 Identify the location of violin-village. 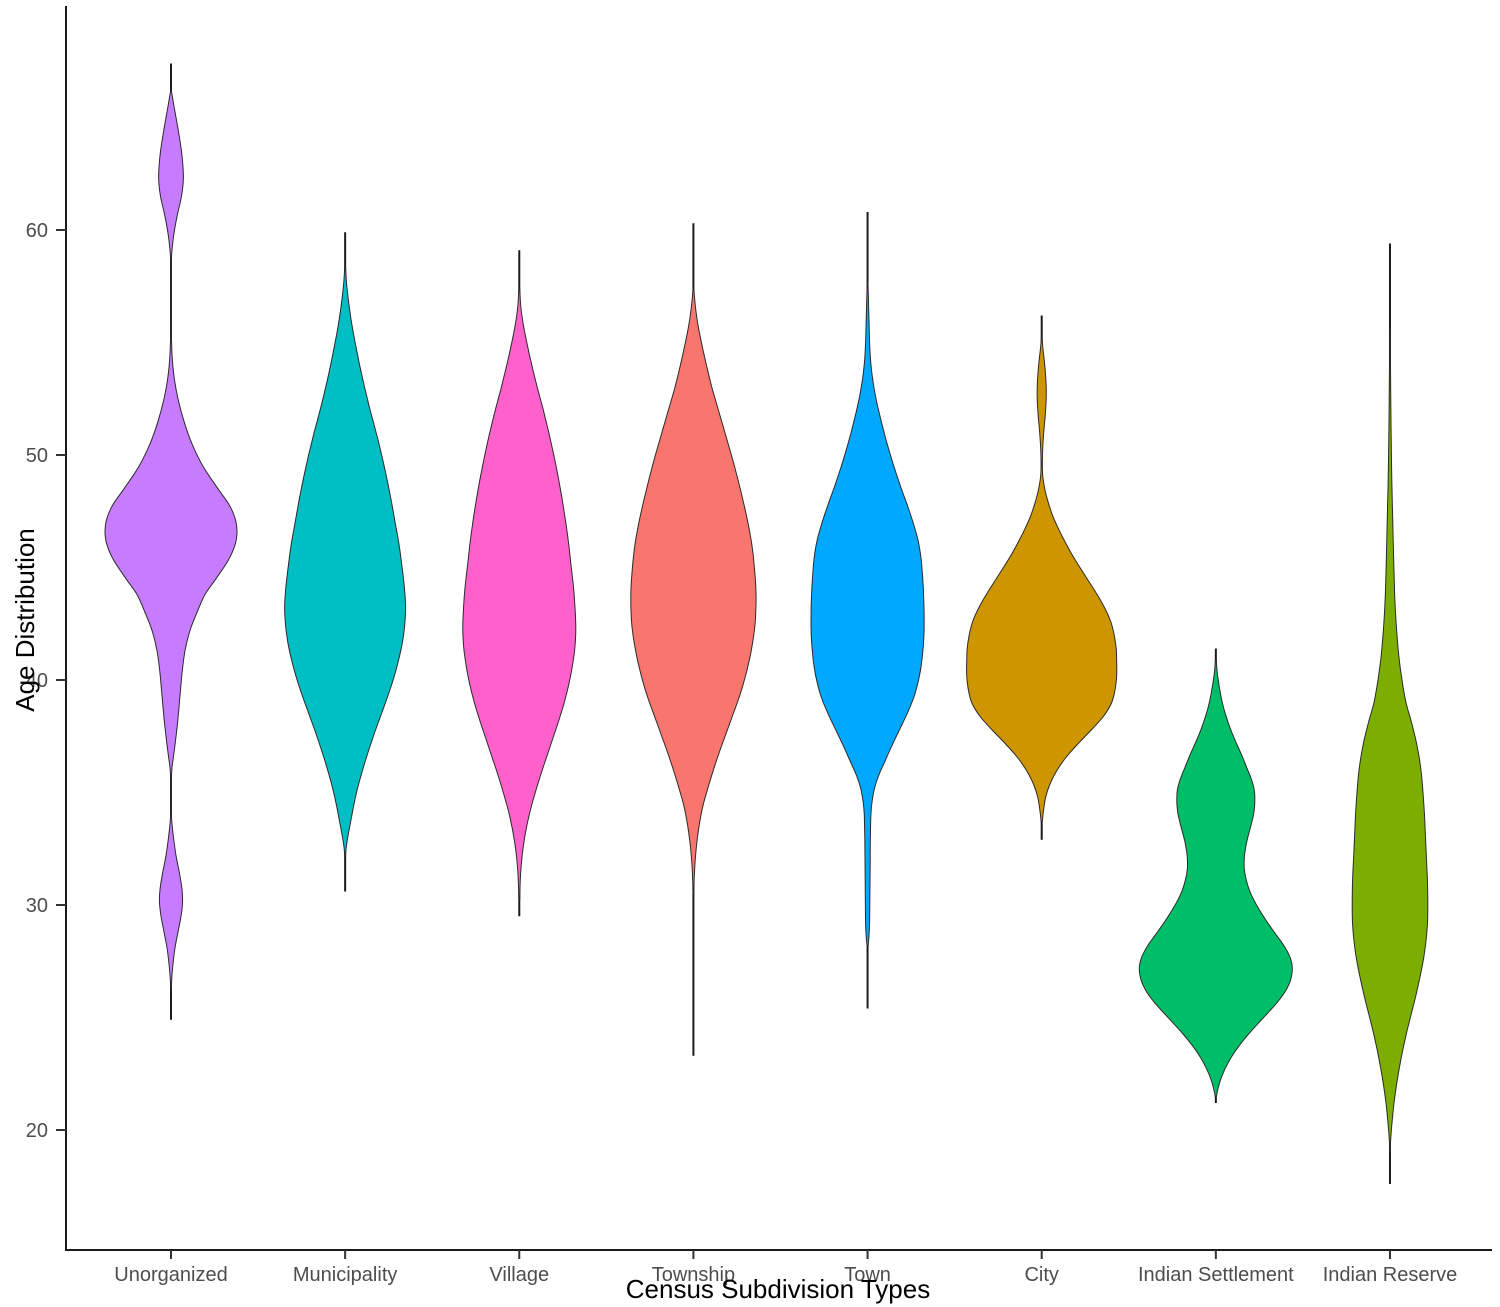
(519, 594).